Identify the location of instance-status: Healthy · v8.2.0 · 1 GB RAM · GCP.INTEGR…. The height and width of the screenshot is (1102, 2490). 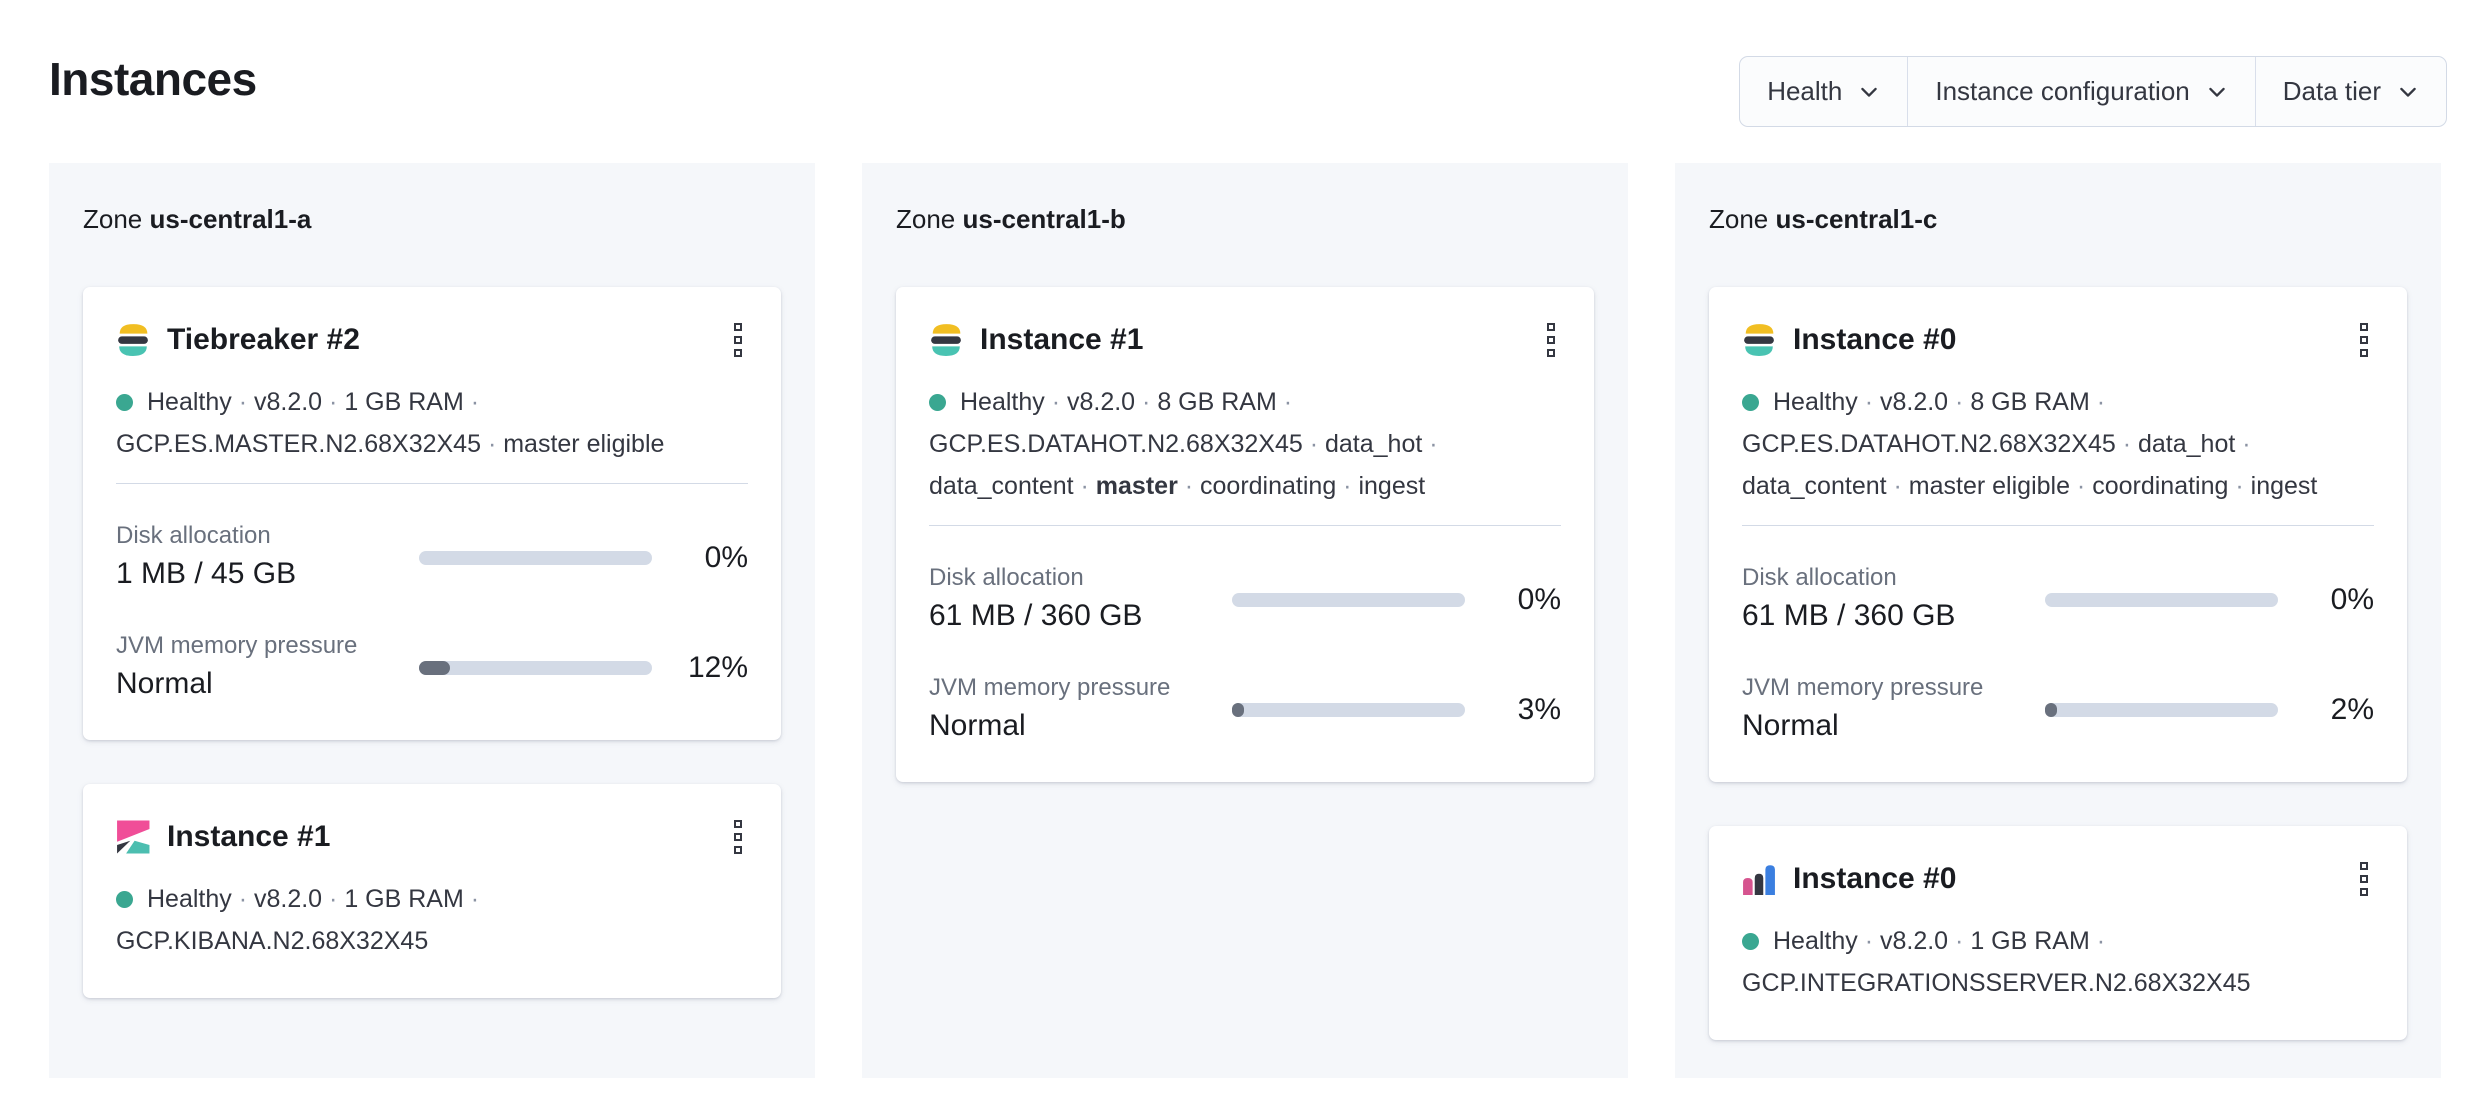
(2058, 962).